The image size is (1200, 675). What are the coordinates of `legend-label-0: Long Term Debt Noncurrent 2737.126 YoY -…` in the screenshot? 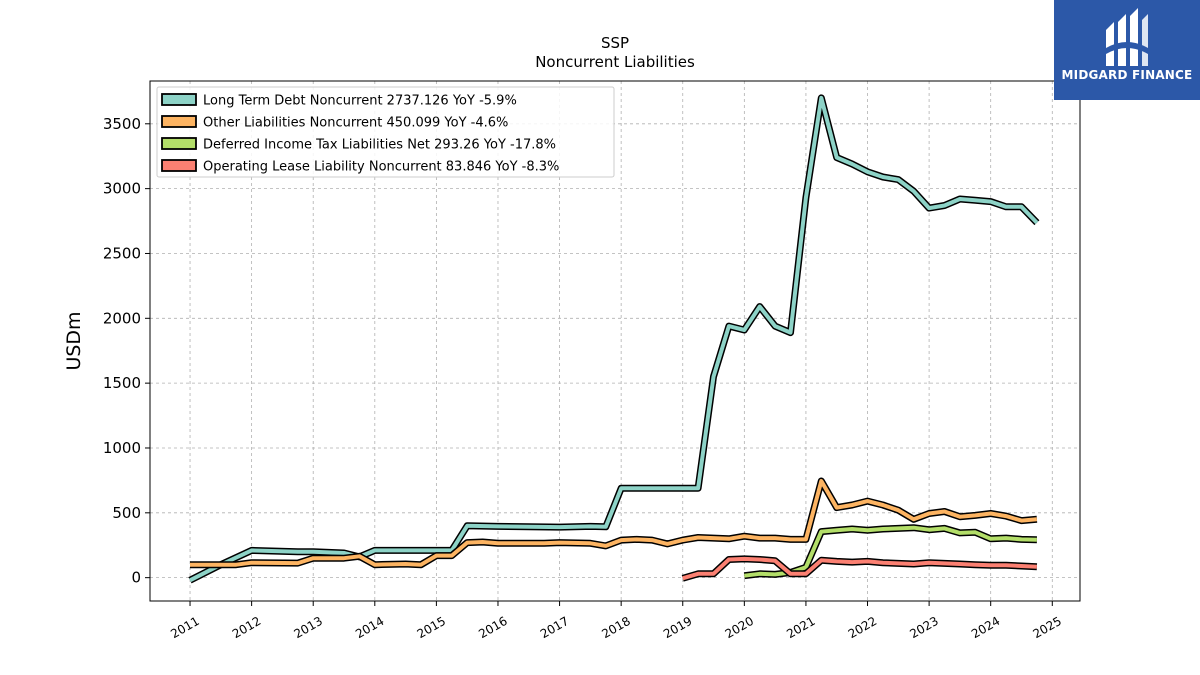 It's located at (360, 101).